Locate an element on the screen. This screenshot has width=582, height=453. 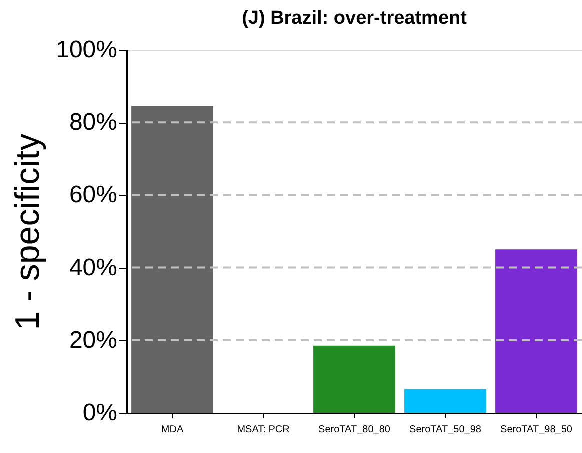
y-tick-label: 60% is located at coordinates (93, 195).